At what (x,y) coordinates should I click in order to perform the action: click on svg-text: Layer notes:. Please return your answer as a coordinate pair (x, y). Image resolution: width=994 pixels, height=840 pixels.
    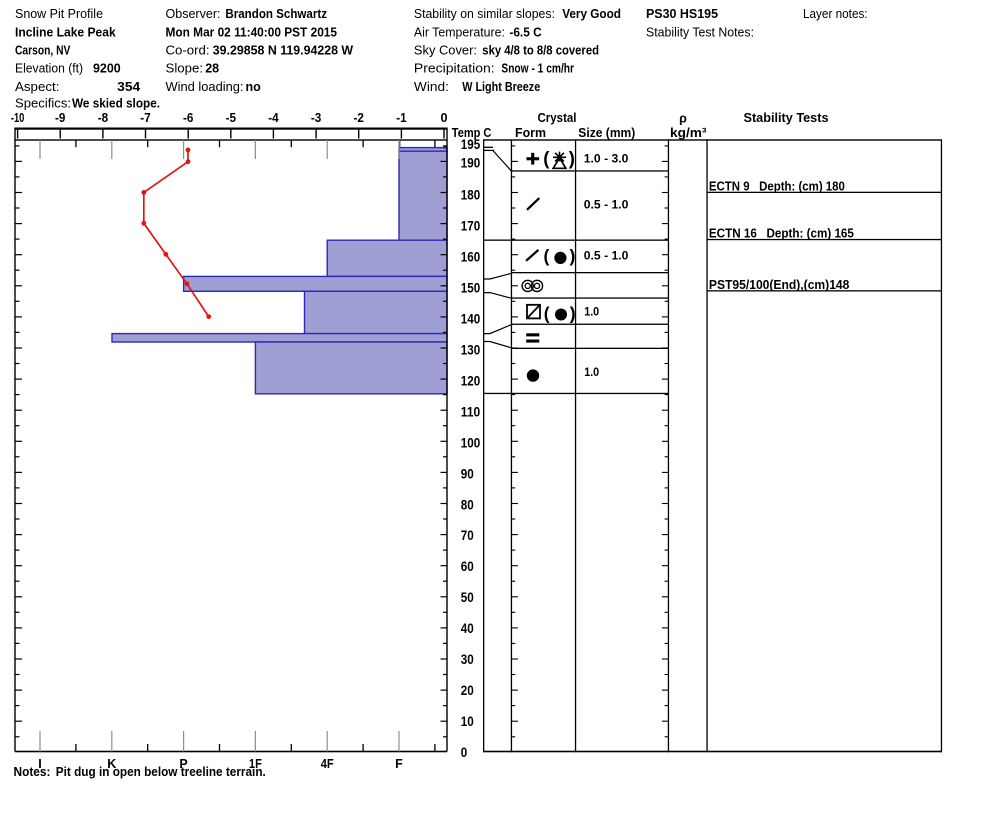
    Looking at the image, I should click on (835, 14).